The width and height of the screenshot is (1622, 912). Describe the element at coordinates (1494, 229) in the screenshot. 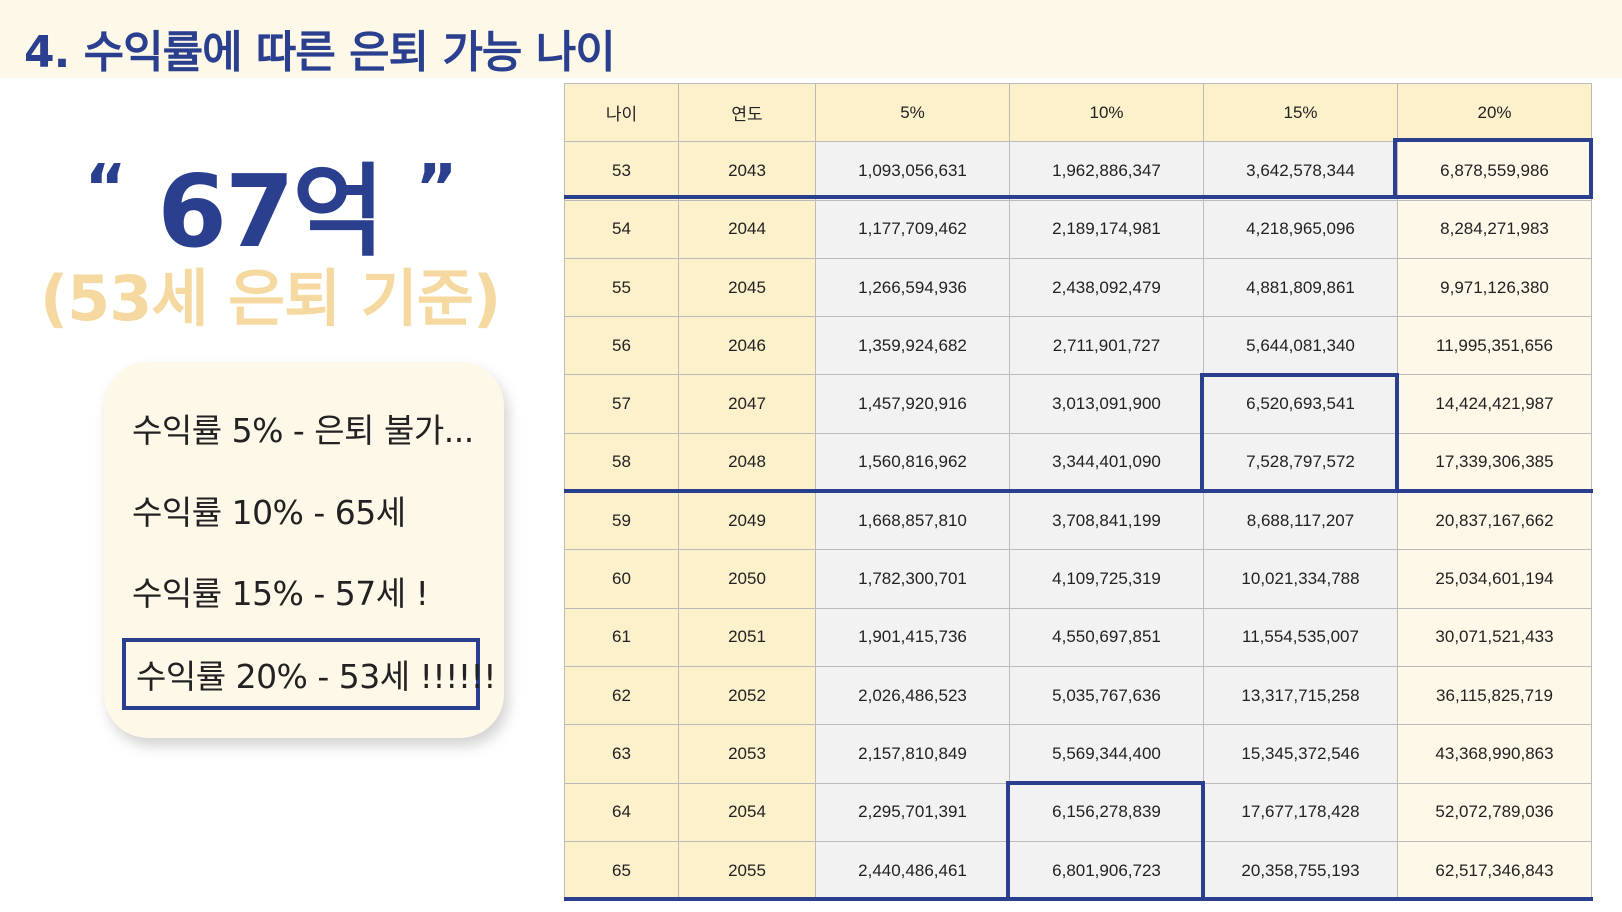

I see `cell-20pct: 8,284,271,983` at that location.